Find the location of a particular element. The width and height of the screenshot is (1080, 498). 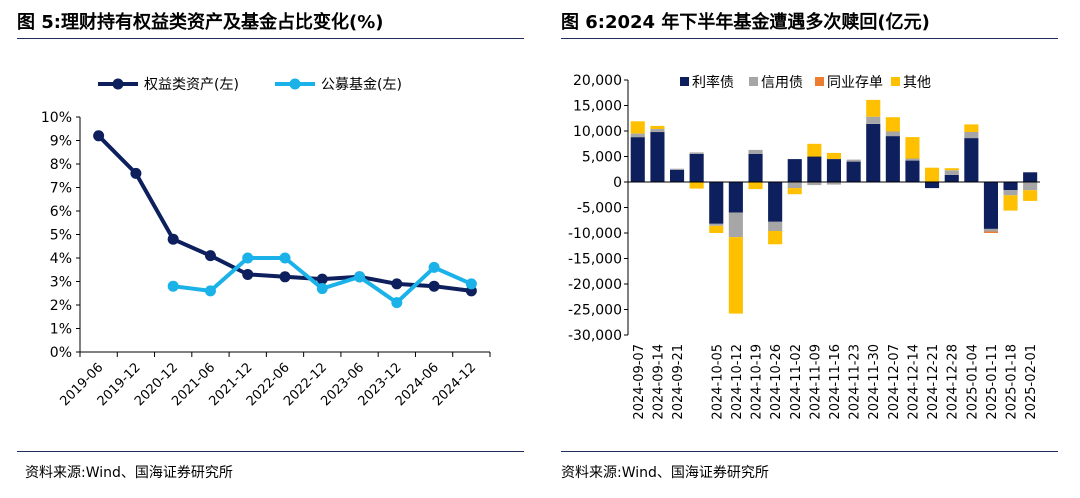

left-y-tick-label: 10% is located at coordinates (56, 118).